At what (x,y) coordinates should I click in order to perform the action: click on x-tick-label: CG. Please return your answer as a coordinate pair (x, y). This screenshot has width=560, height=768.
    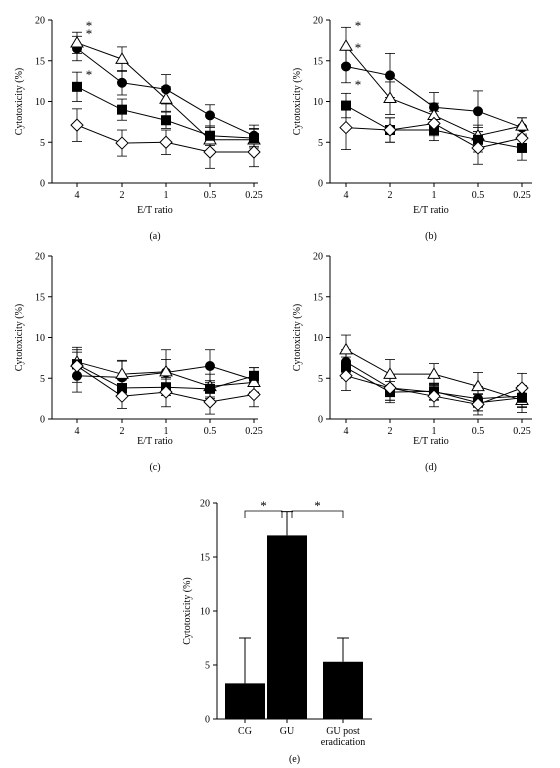
    Looking at the image, I should click on (245, 731).